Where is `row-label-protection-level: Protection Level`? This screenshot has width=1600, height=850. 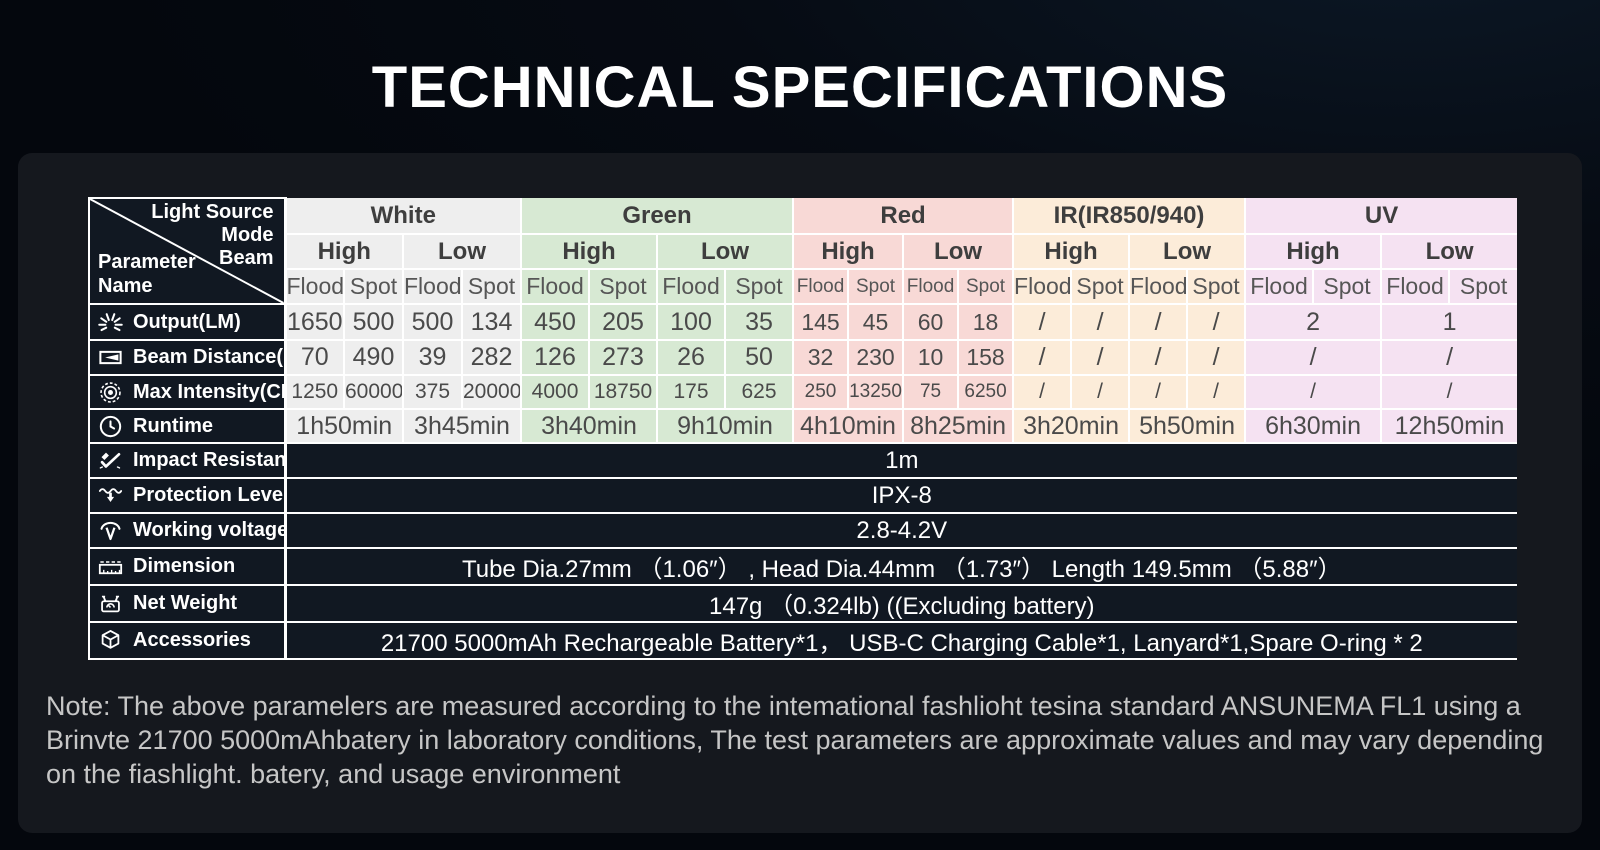
row-label-protection-level: Protection Level is located at coordinates (187, 495).